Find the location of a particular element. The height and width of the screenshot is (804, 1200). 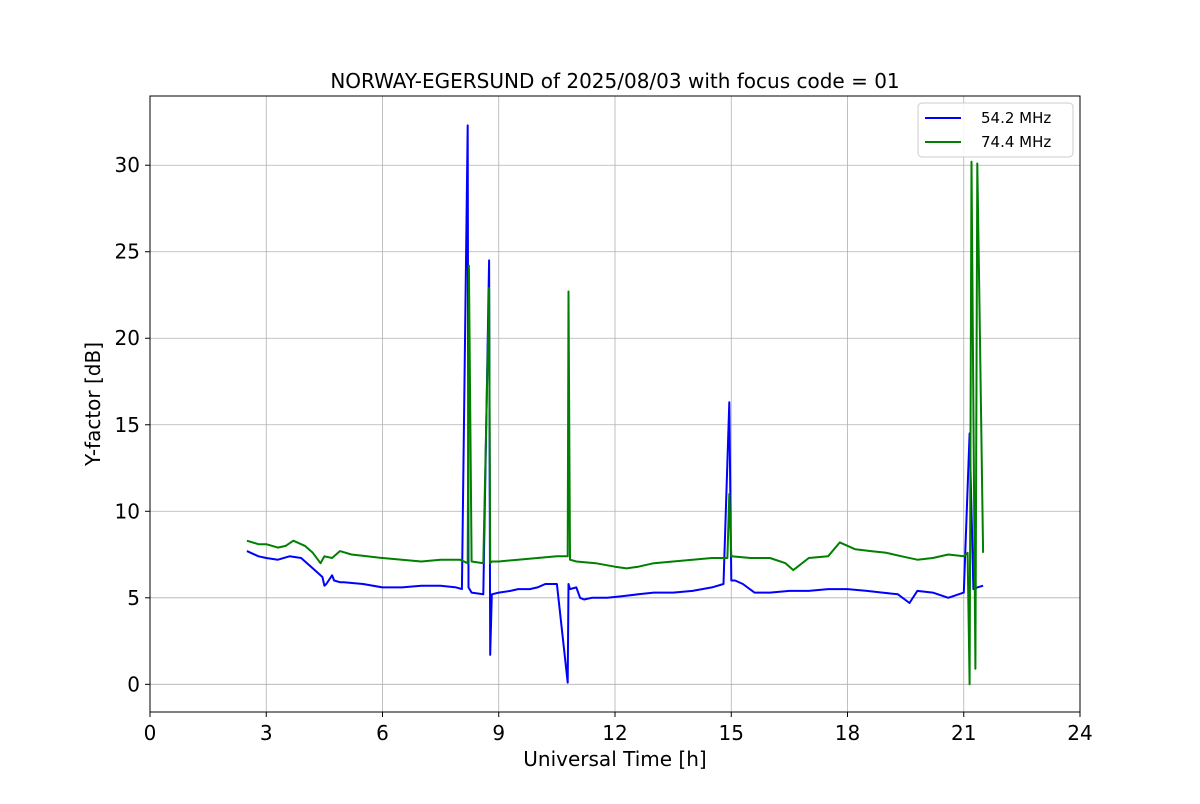

x-tick-label: 12 is located at coordinates (614, 733).